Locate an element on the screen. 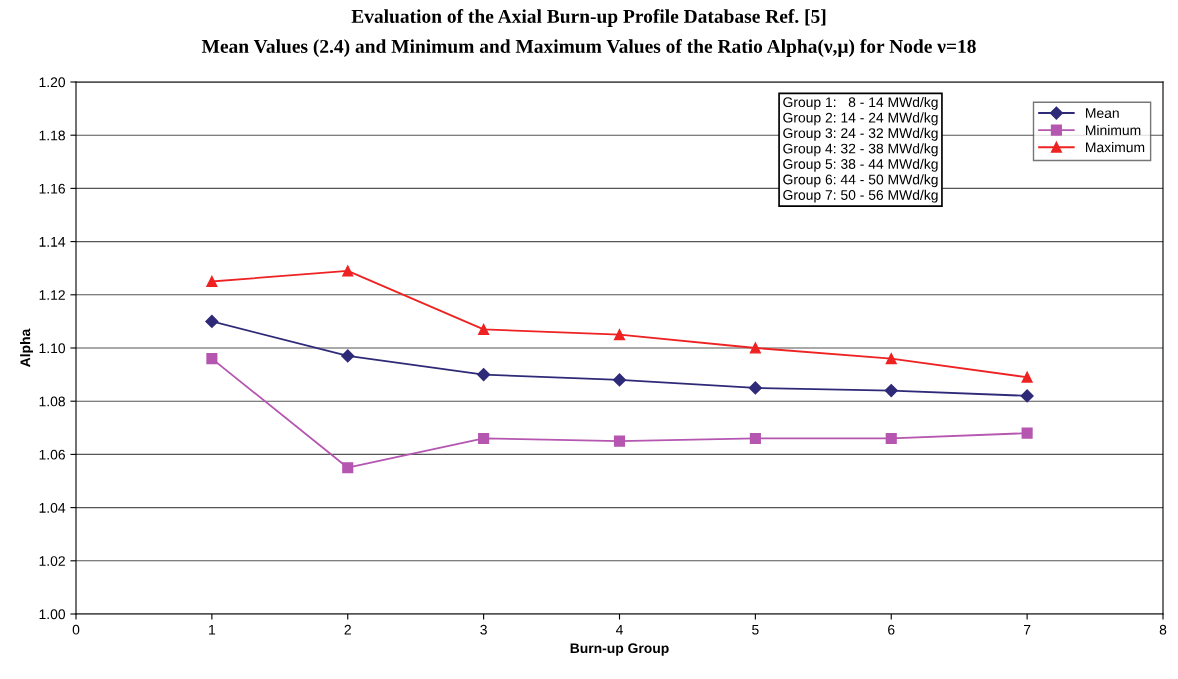  x-tick-label: 1 is located at coordinates (212, 629).